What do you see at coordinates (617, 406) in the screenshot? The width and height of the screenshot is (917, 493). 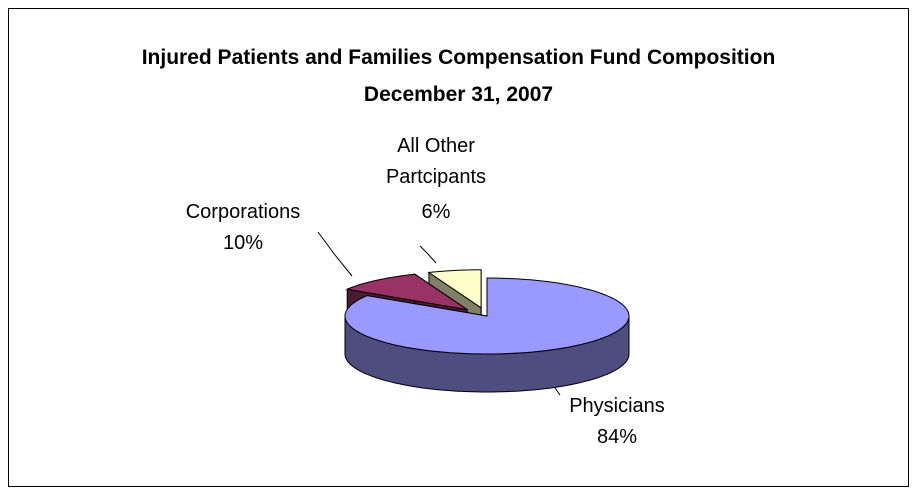 I see `slice-label: Physicians` at bounding box center [617, 406].